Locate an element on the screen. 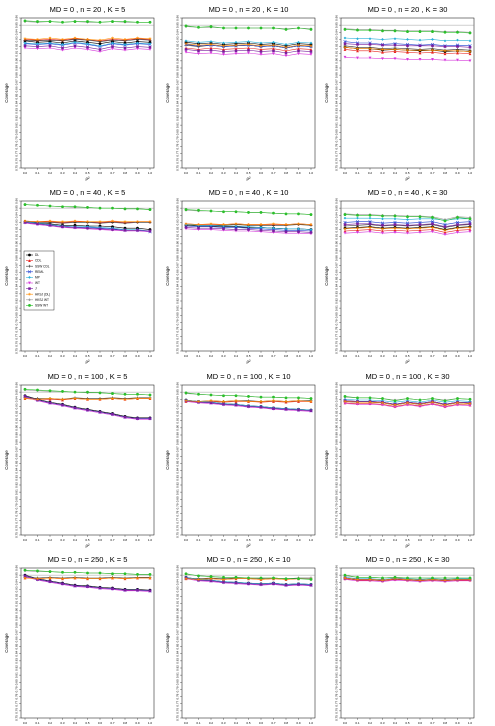 Image resolution: width=495 pixels, height=726 pixels. y-tick-label: 0.83 is located at coordinates (337, 661).